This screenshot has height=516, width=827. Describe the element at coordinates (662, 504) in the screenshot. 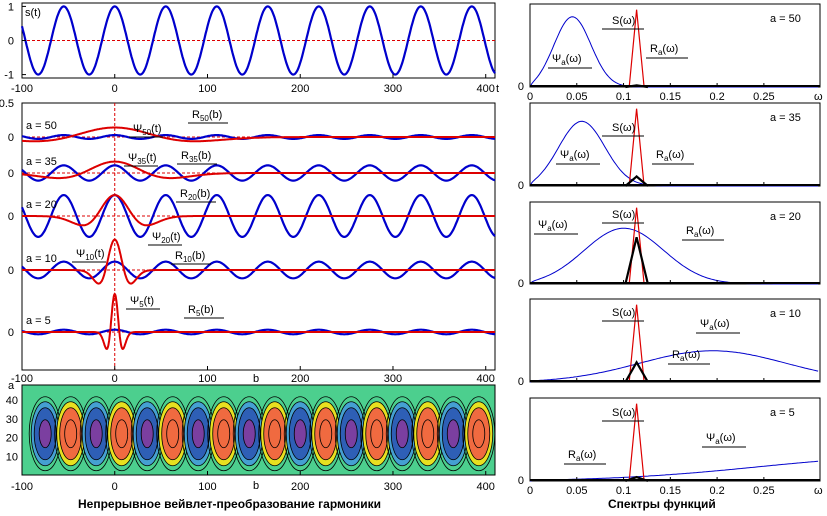

I see `caption-spectra: Спектры функций` at that location.